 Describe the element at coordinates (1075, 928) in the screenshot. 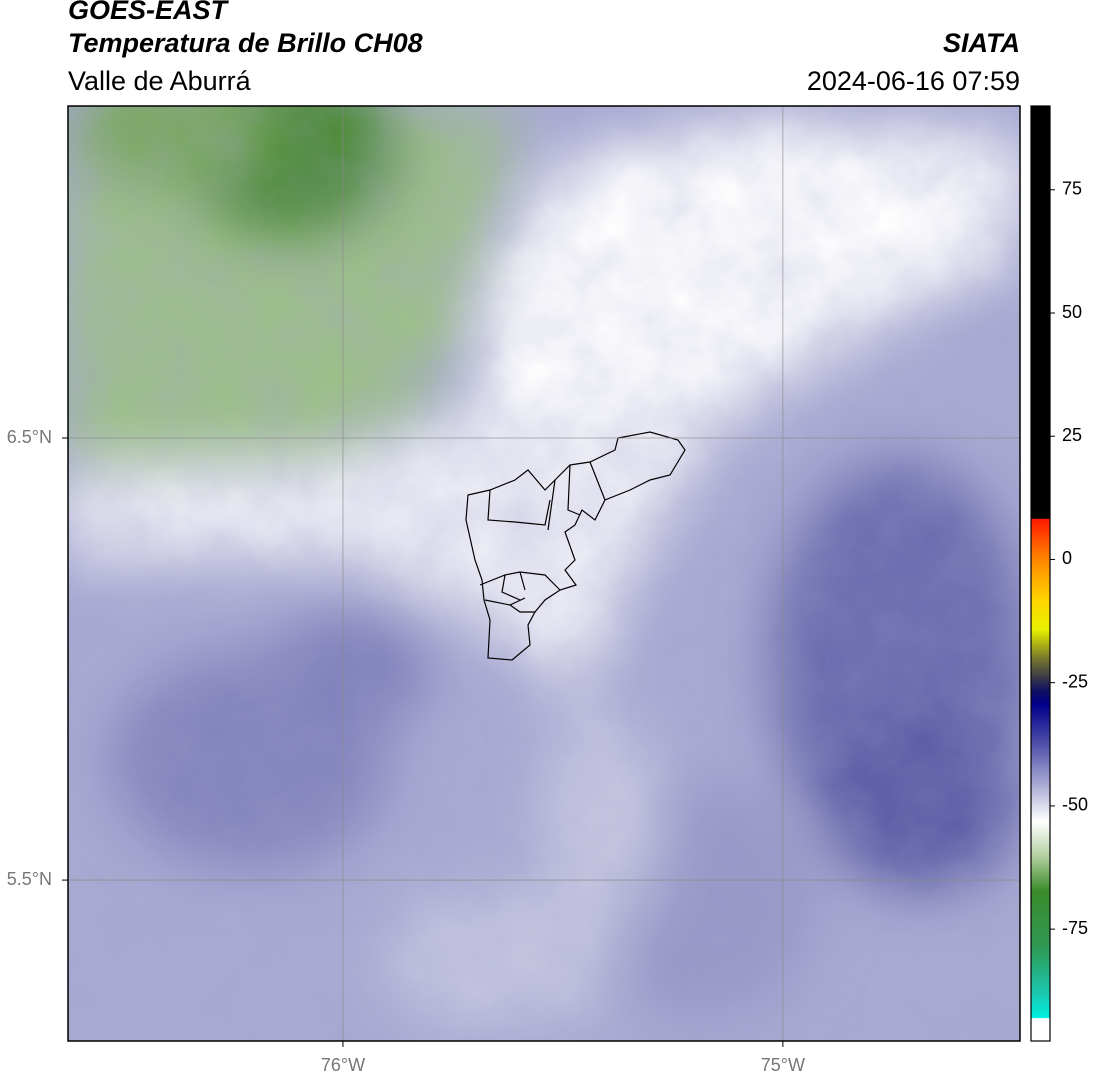

I see `colorbar-label: -75` at that location.